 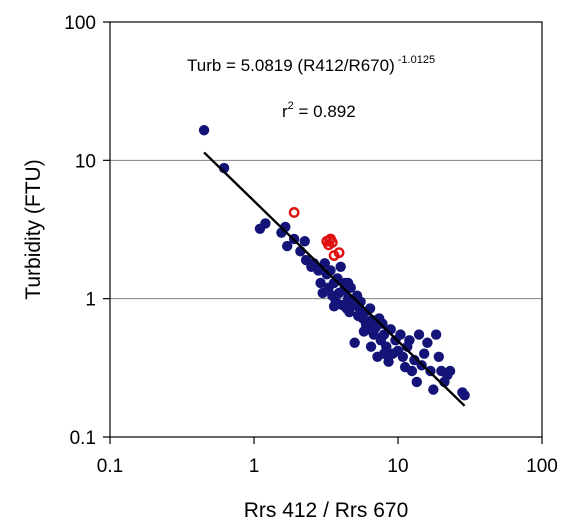 I want to click on y-axis-title: Turbidity (FTU), so click(x=33, y=229).